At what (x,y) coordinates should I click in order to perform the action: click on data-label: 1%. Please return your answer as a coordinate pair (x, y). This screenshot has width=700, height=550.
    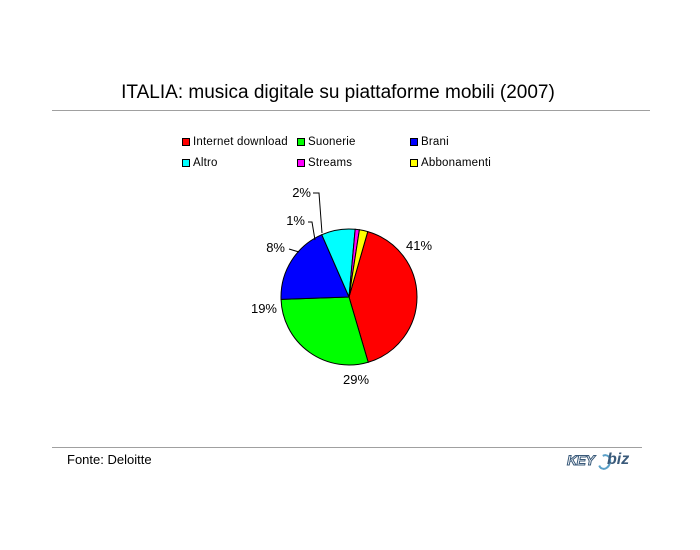
    Looking at the image, I should click on (295, 220).